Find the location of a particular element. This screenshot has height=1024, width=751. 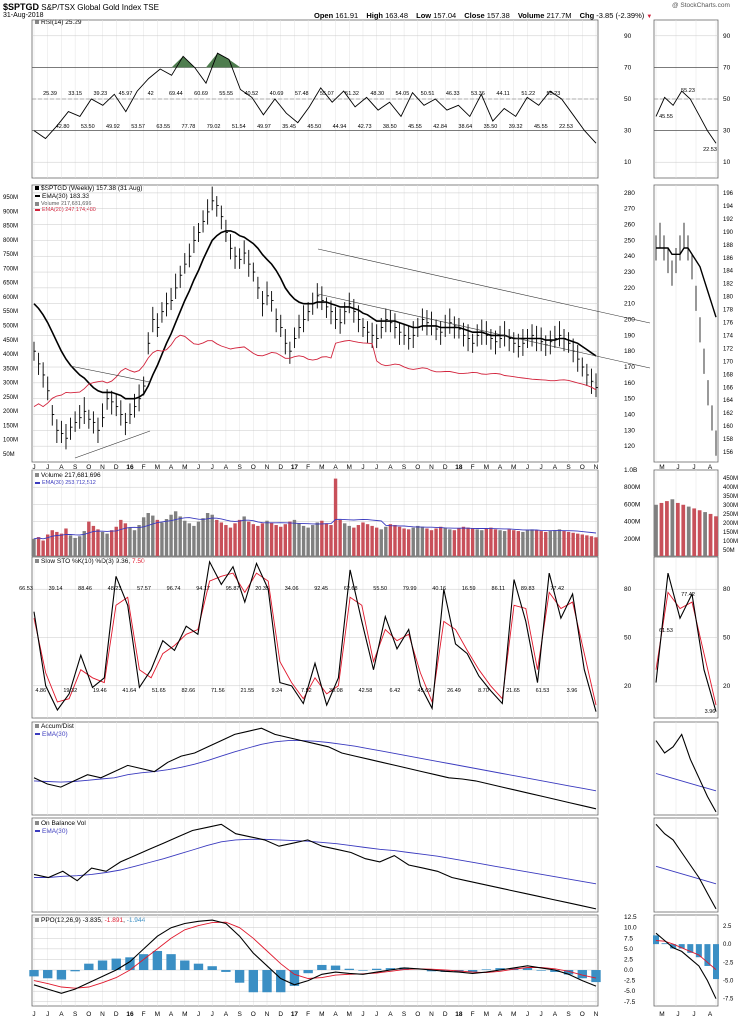

sto-zoom-d-line is located at coordinates (686, 648).